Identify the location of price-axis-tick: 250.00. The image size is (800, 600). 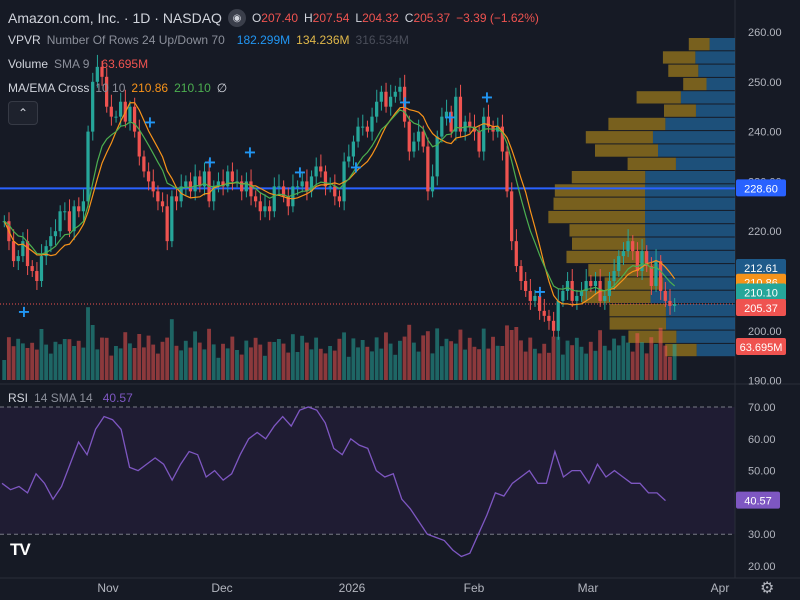
(765, 83).